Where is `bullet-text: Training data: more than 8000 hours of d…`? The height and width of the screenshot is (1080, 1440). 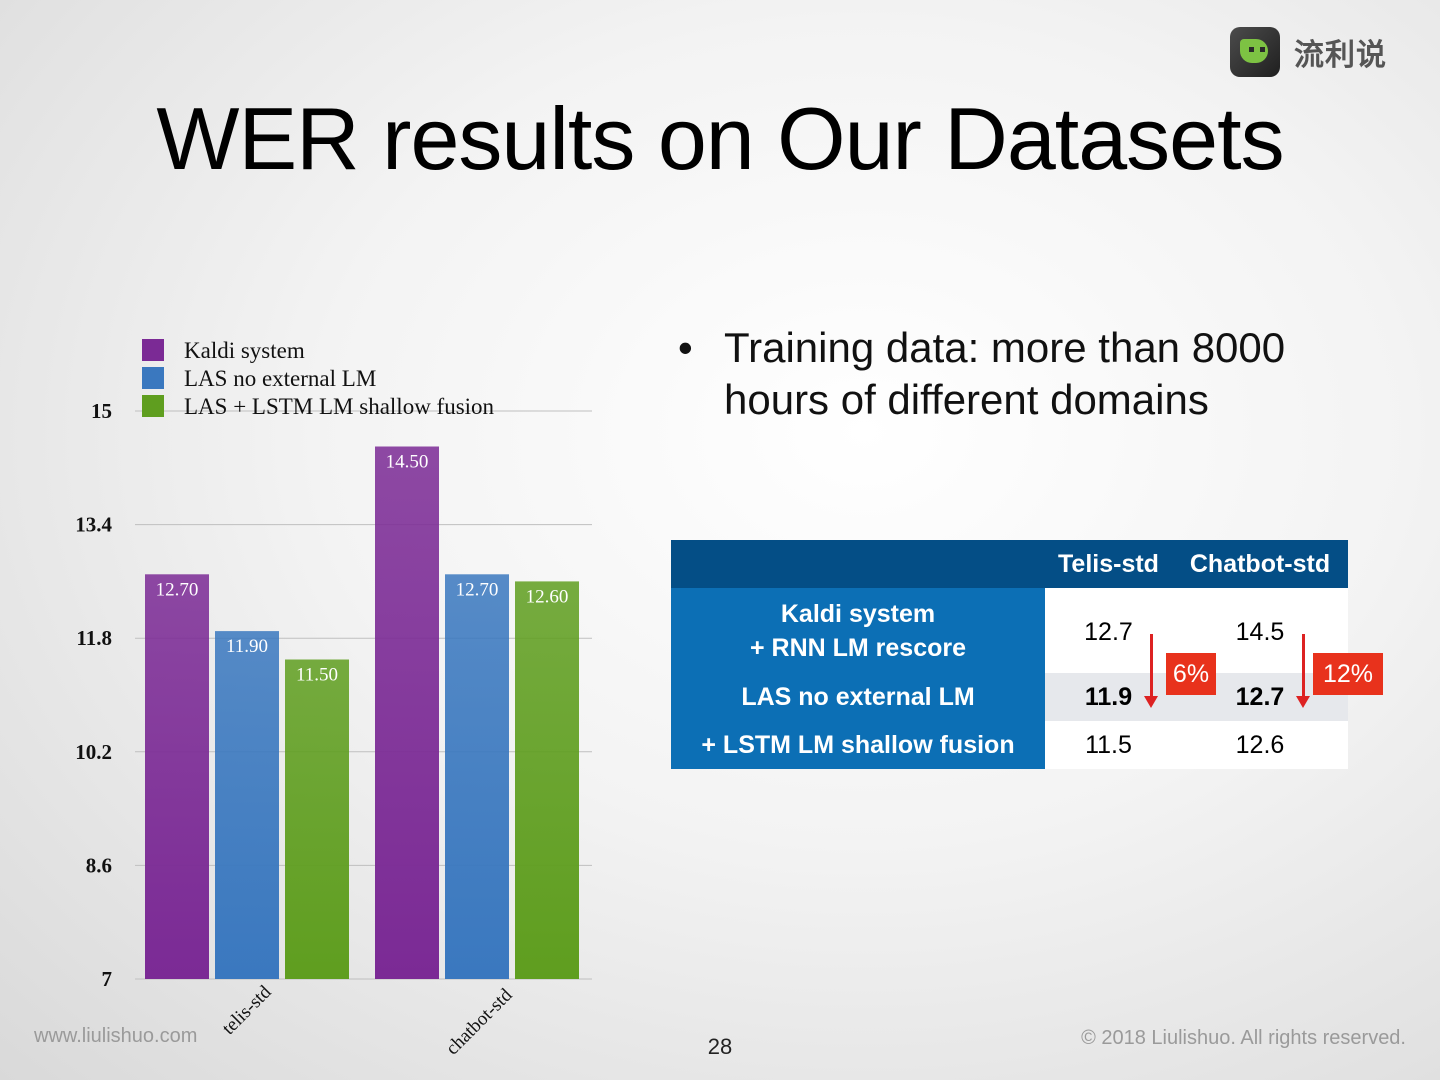 bullet-text: Training data: more than 8000 hours of d… is located at coordinates (1005, 373).